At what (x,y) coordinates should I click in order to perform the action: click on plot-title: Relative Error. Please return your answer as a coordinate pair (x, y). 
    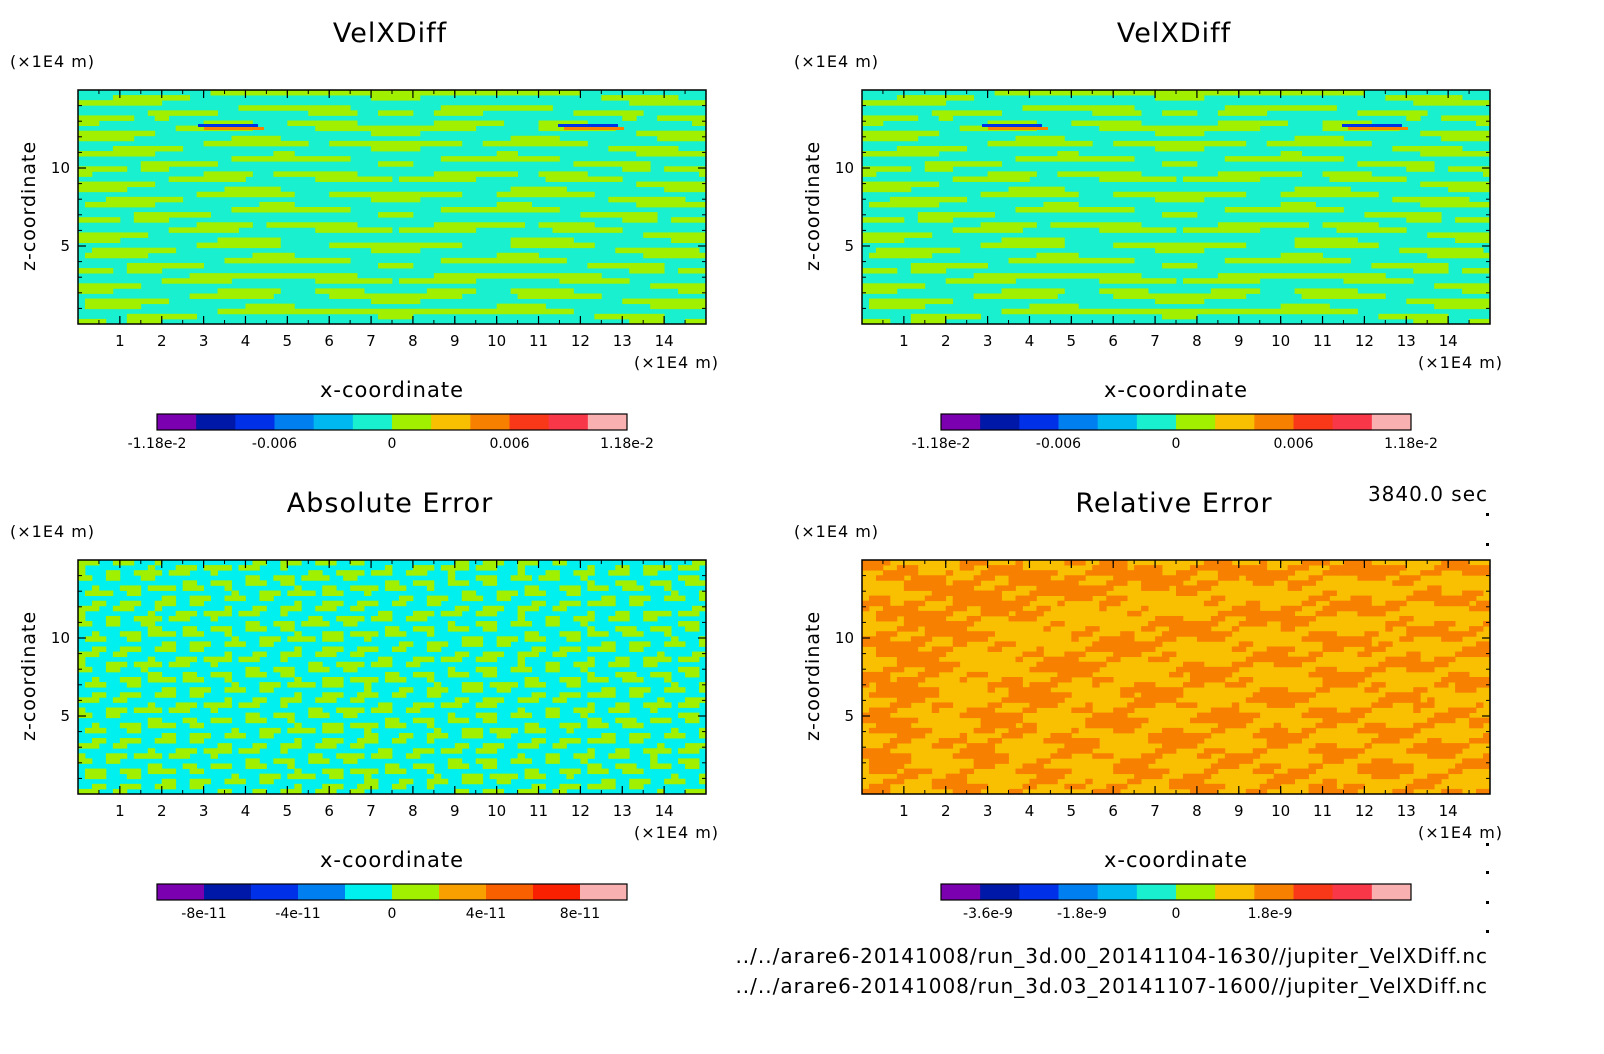
    Looking at the image, I should click on (1174, 503).